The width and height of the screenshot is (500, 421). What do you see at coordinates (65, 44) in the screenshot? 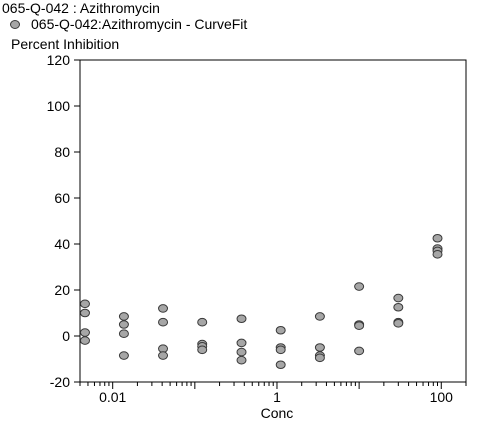
I see `y-axis-label: Percent Inhibition` at bounding box center [65, 44].